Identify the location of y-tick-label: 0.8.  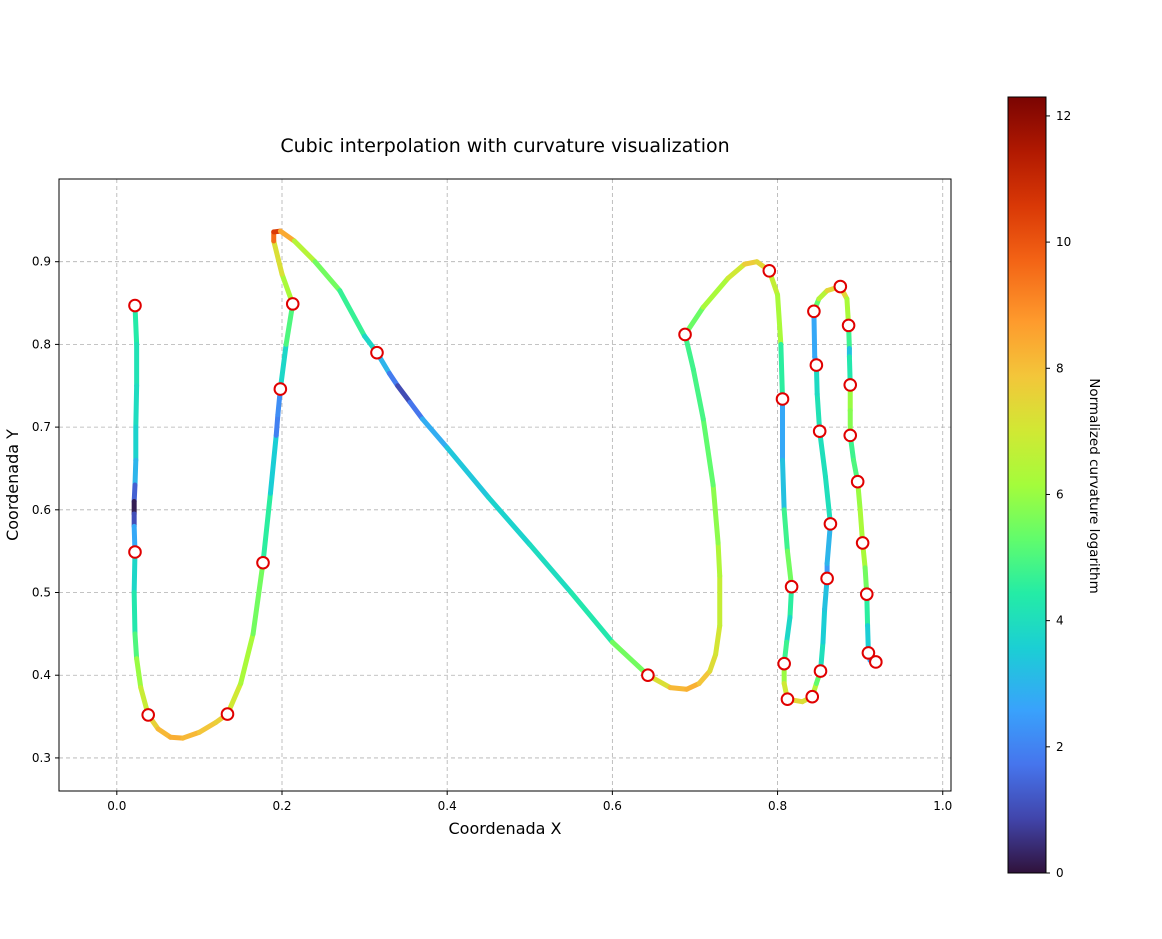
(41, 344).